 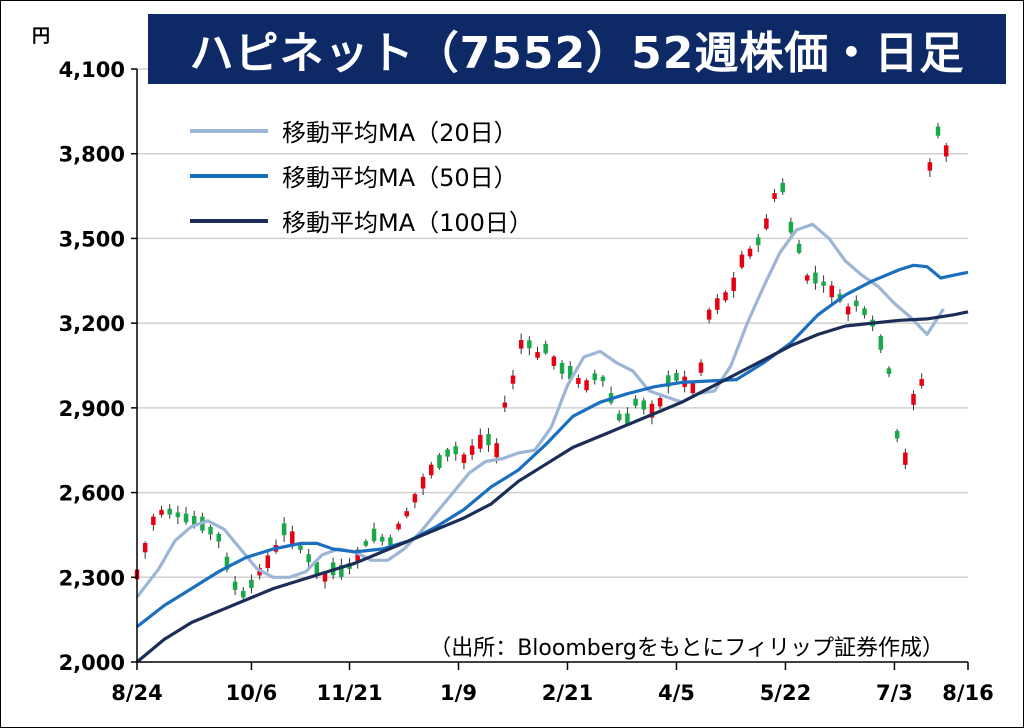 I want to click on x-tick-label: 1/9, so click(x=458, y=693).